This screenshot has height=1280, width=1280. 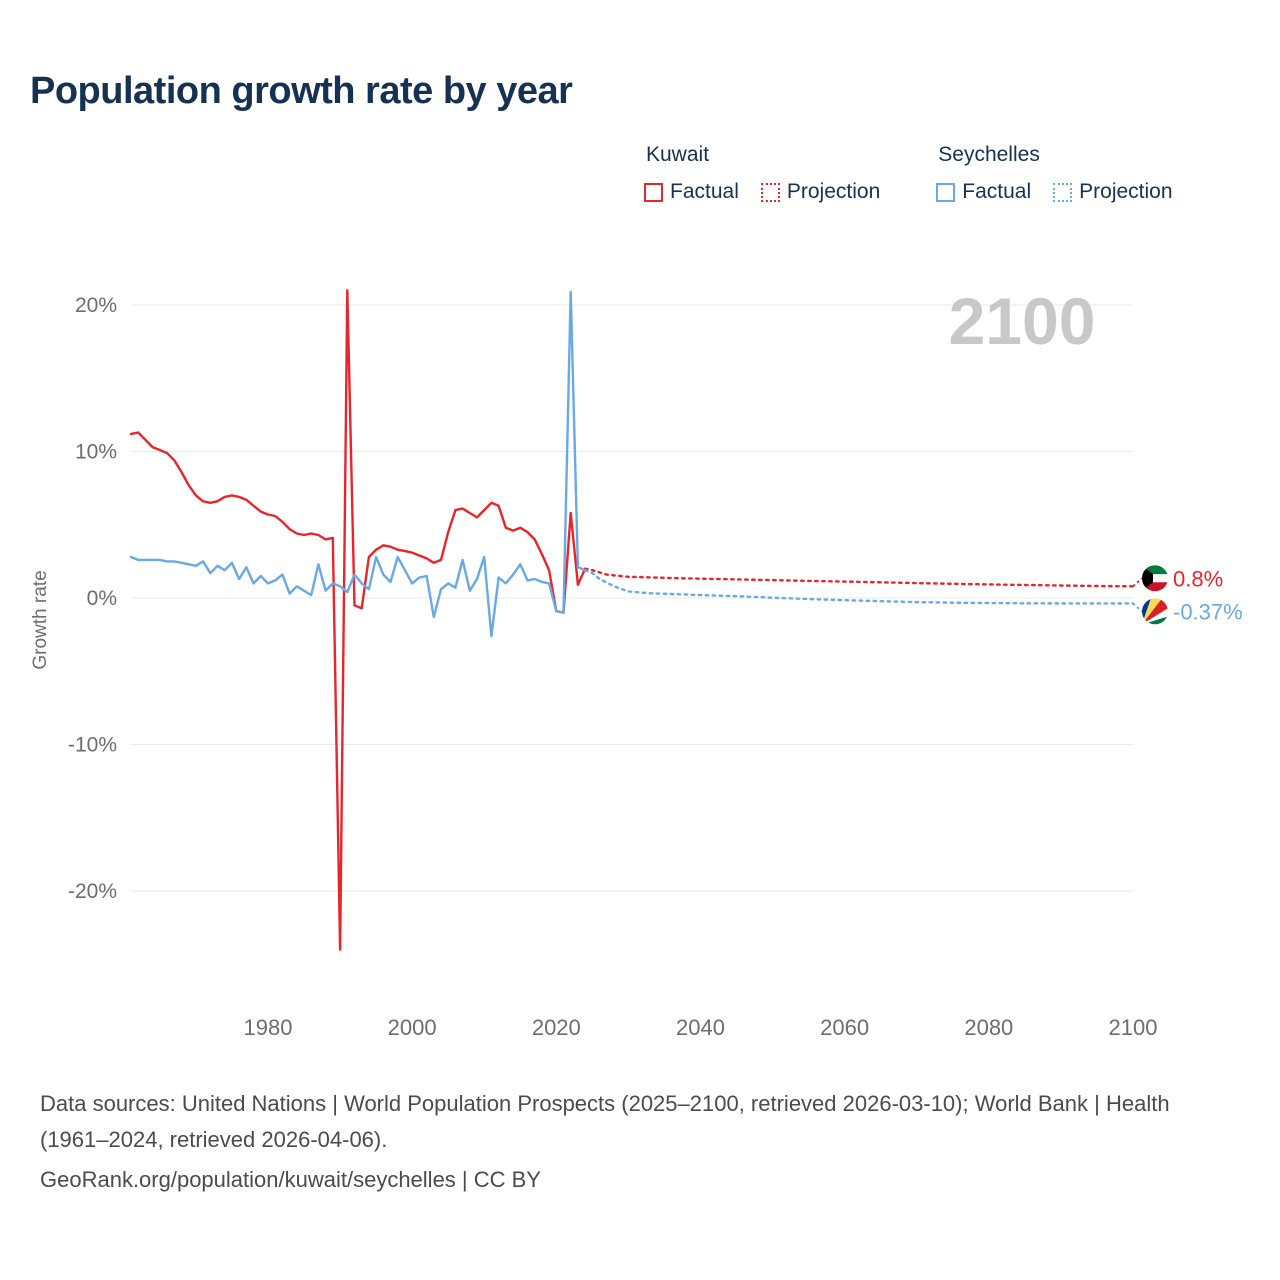 What do you see at coordinates (678, 154) in the screenshot?
I see `legend-title-kuwait: Kuwait` at bounding box center [678, 154].